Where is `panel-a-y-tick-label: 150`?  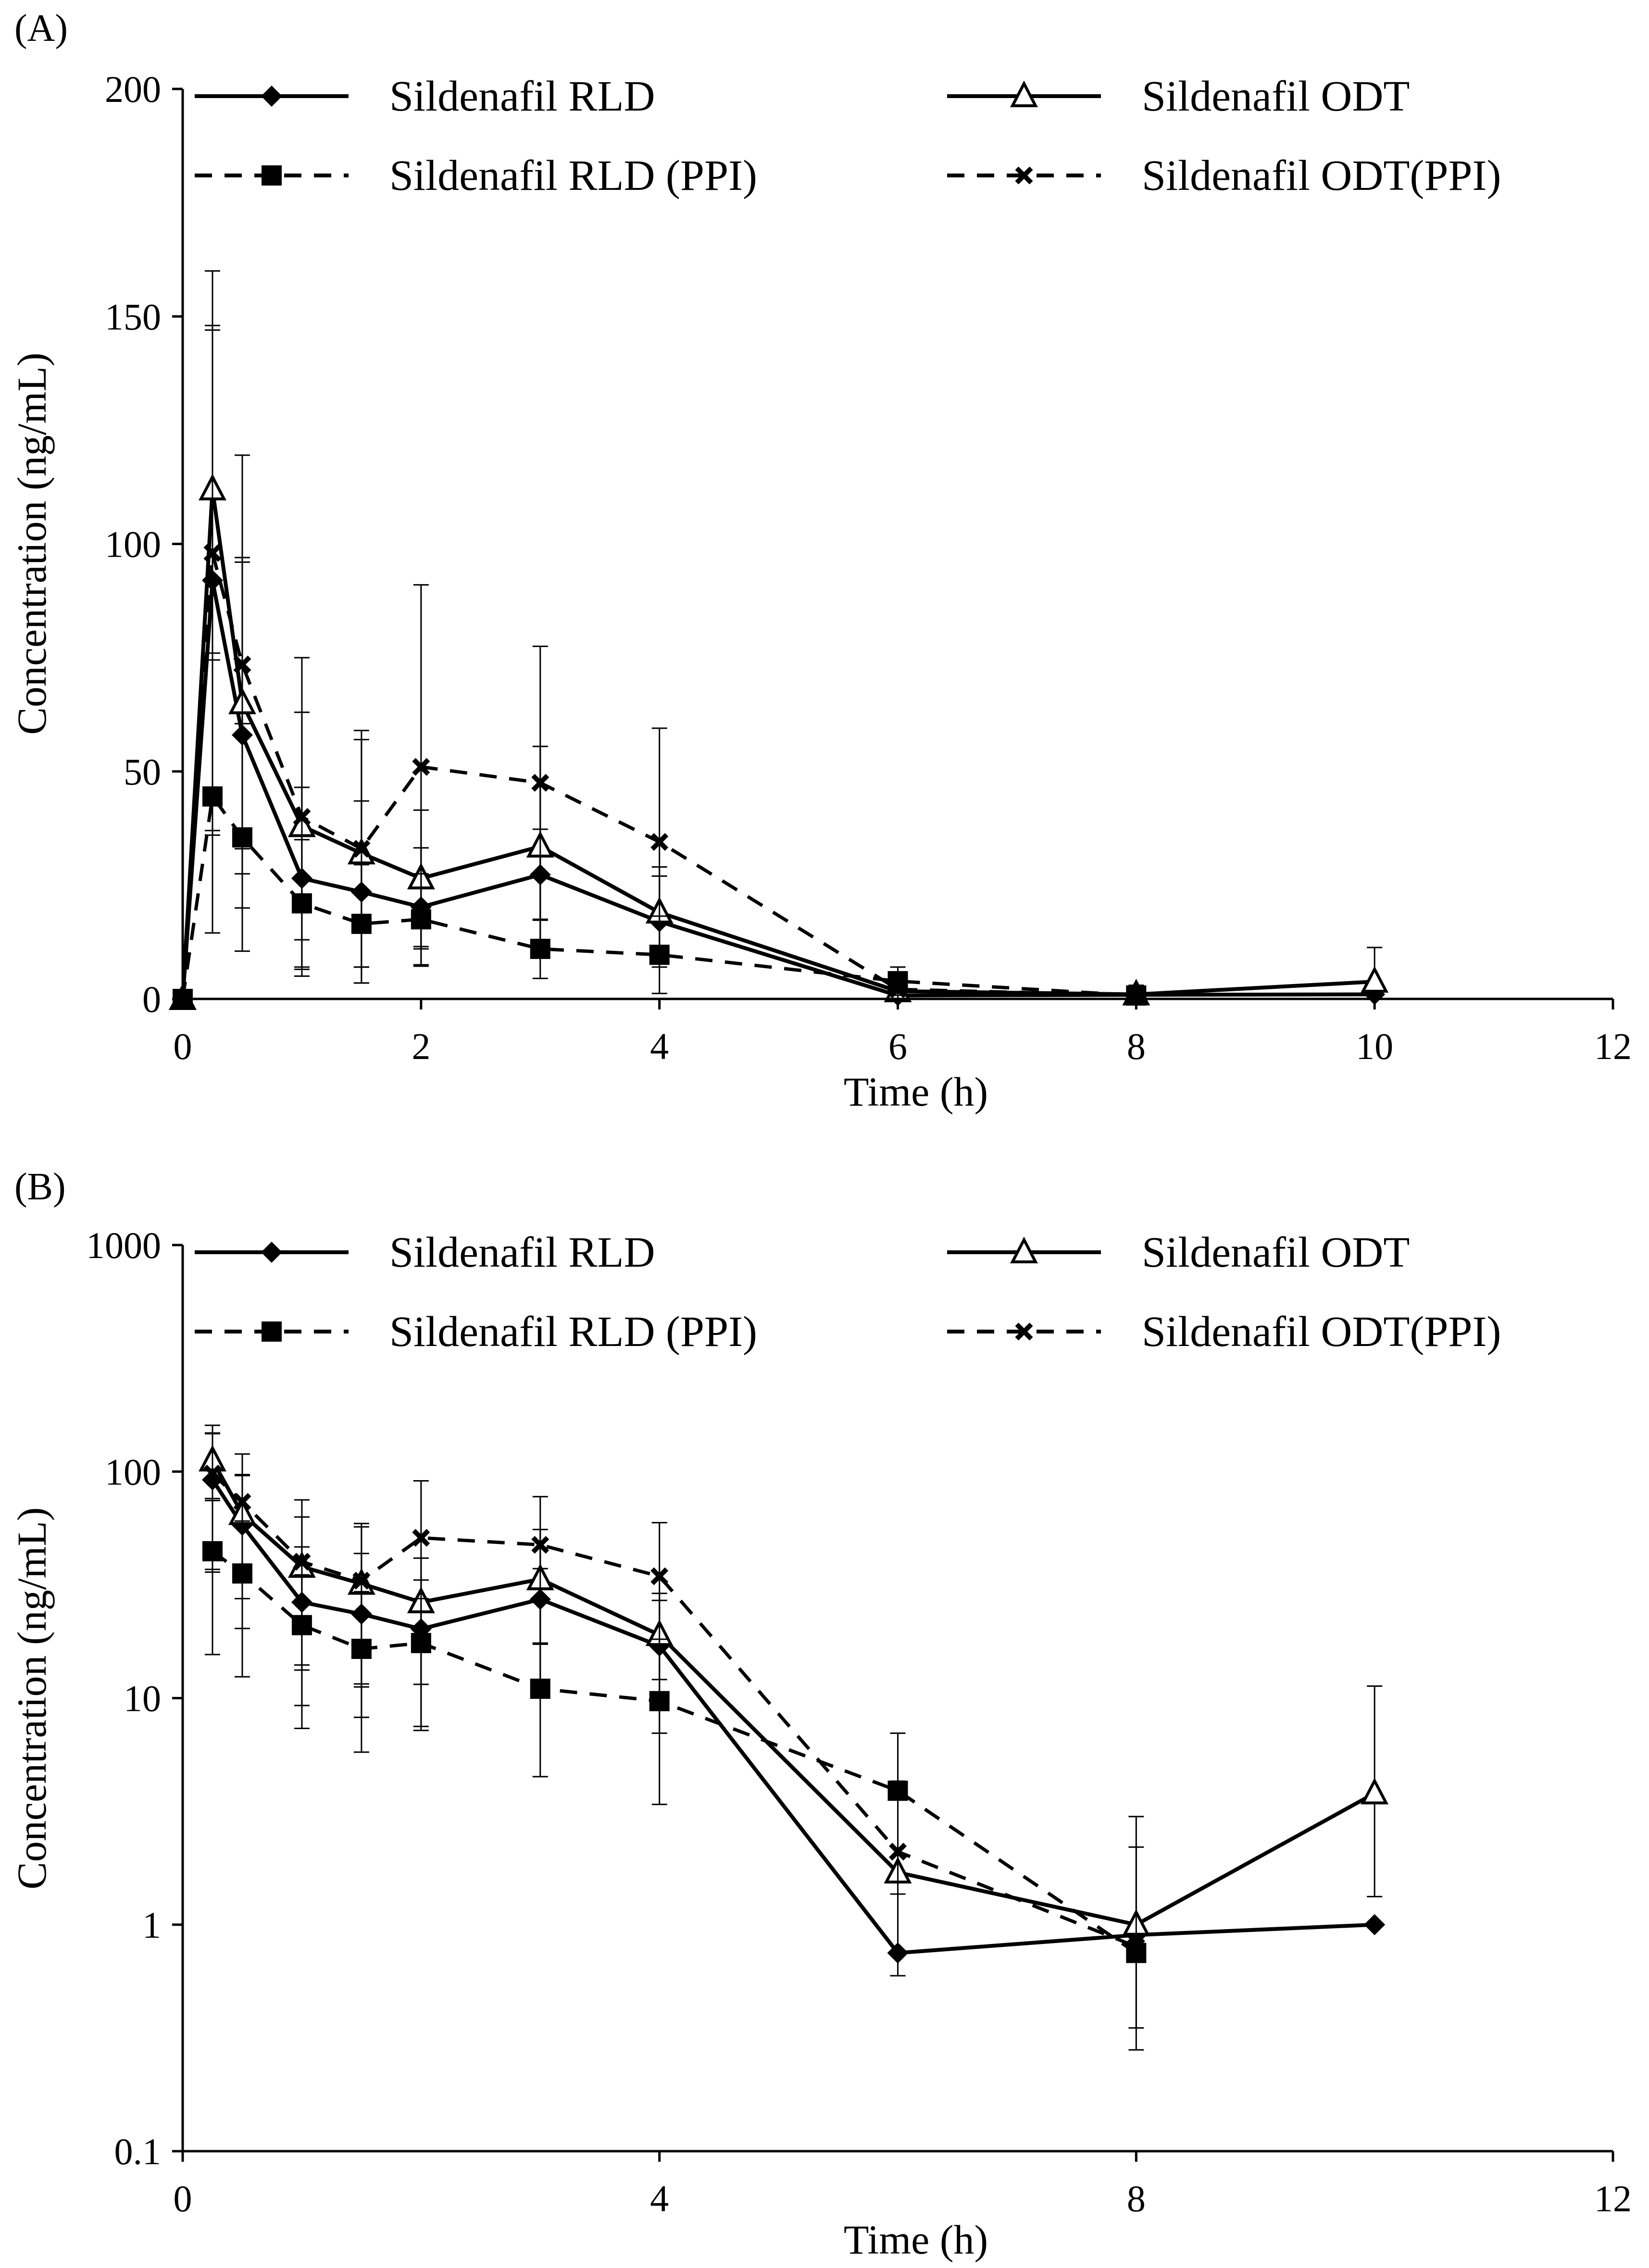 panel-a-y-tick-label: 150 is located at coordinates (133, 316).